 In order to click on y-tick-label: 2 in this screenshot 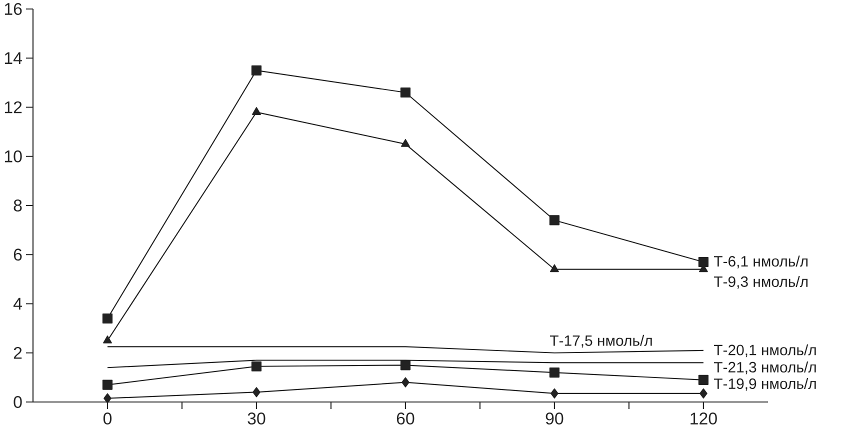, I will do `click(18, 352)`.